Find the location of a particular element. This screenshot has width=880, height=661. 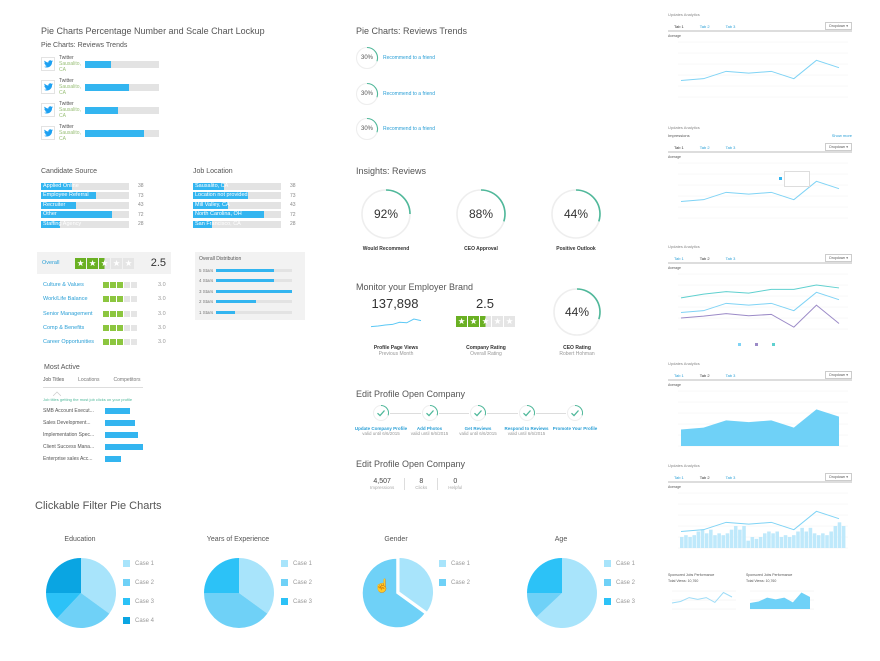

pie-legend-item: Case 4 is located at coordinates (138, 620).